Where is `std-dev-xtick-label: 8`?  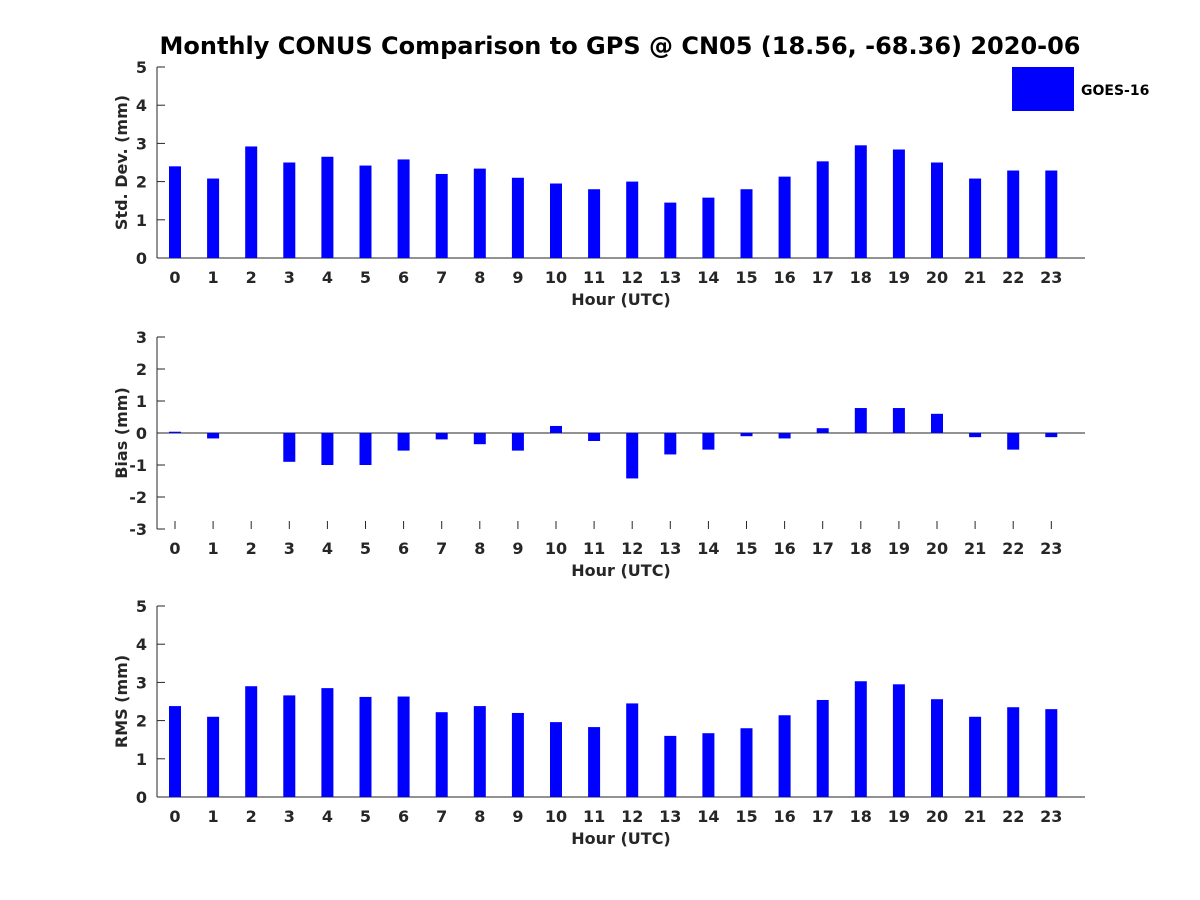
std-dev-xtick-label: 8 is located at coordinates (479, 277).